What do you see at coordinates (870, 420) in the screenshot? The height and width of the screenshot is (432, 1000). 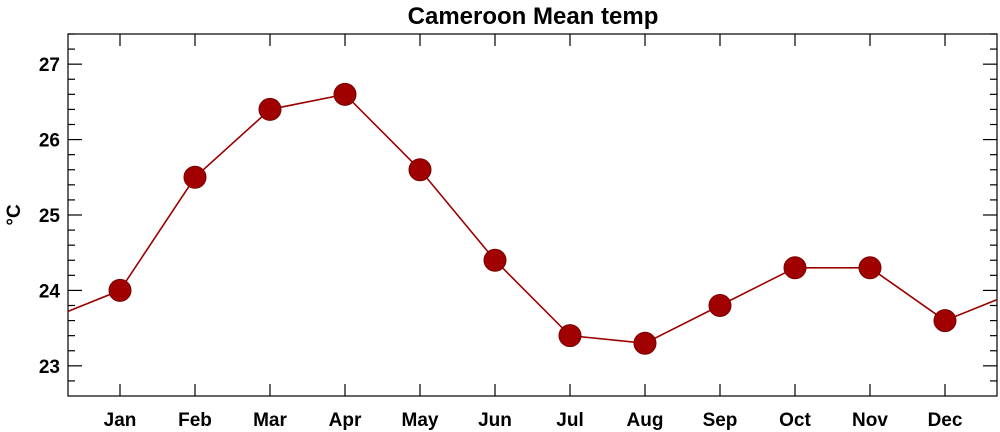 I see `x-tick-label: Nov` at bounding box center [870, 420].